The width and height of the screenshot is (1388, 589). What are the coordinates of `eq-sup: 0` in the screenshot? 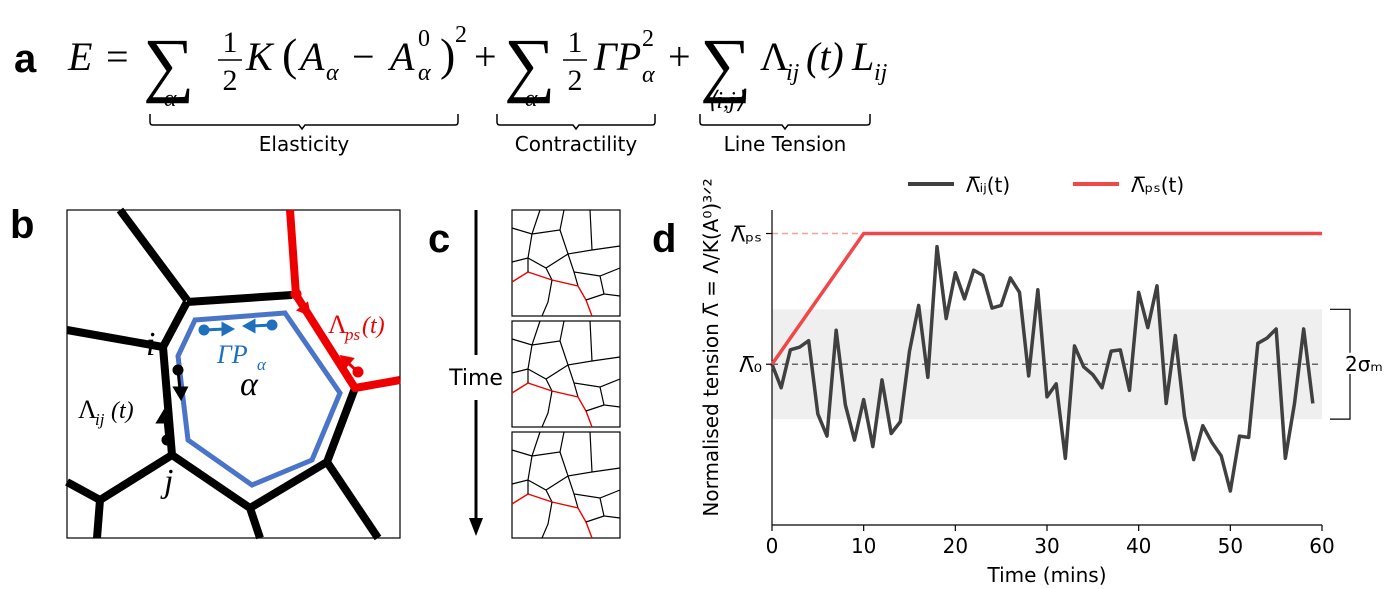 It's located at (424, 39).